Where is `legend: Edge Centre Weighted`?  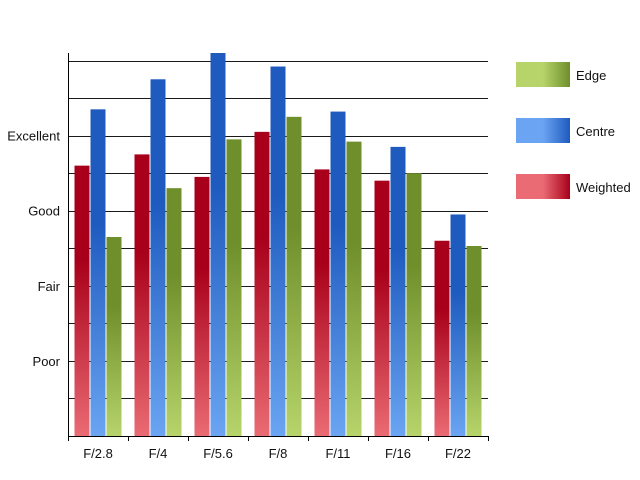 legend: Edge Centre Weighted is located at coordinates (573, 130).